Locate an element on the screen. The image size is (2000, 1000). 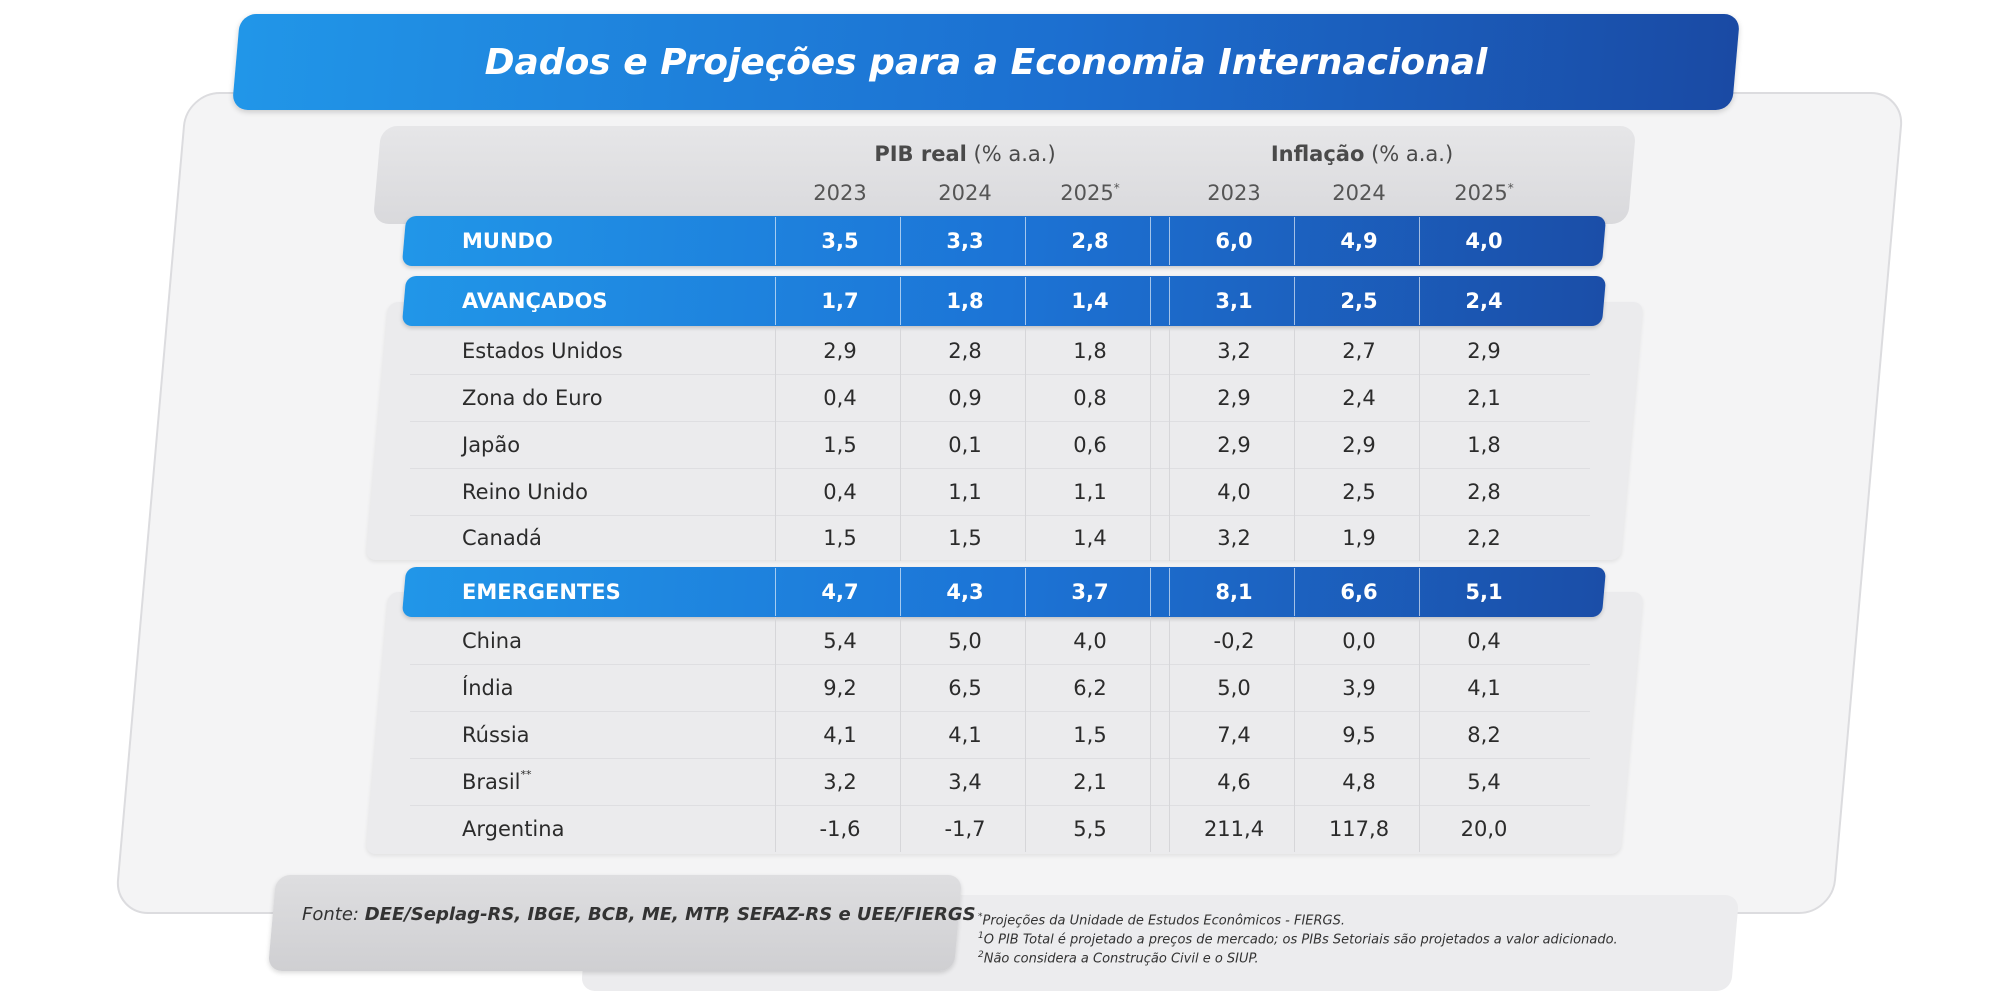
table-cell: 1,7 is located at coordinates (840, 300).